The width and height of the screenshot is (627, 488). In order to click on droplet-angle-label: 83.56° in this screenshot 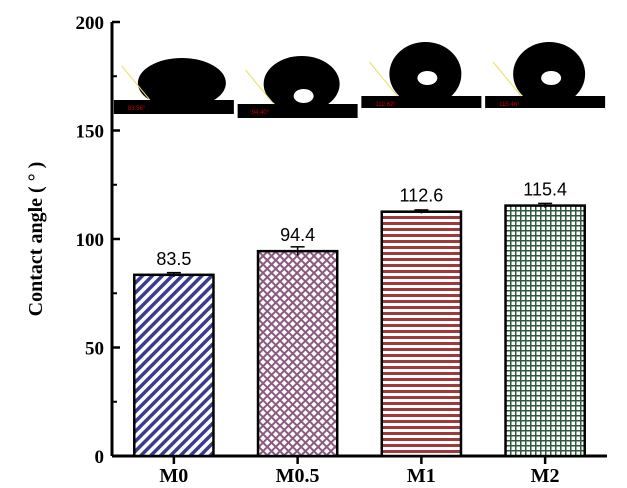, I will do `click(137, 109)`.